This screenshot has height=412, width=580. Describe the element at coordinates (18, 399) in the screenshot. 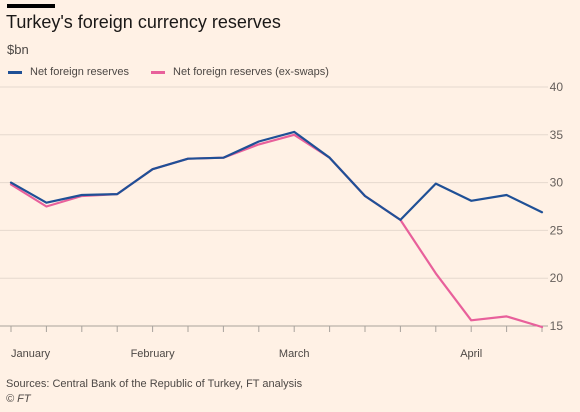

I see `credit: © FT` at that location.